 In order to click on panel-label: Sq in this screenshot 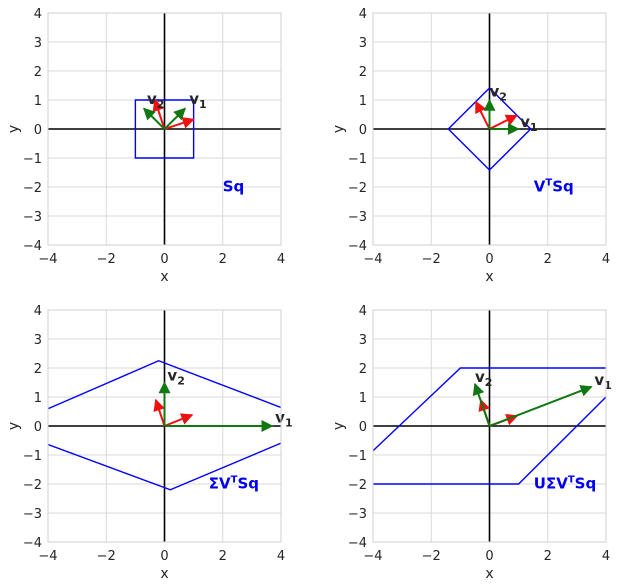, I will do `click(234, 187)`.